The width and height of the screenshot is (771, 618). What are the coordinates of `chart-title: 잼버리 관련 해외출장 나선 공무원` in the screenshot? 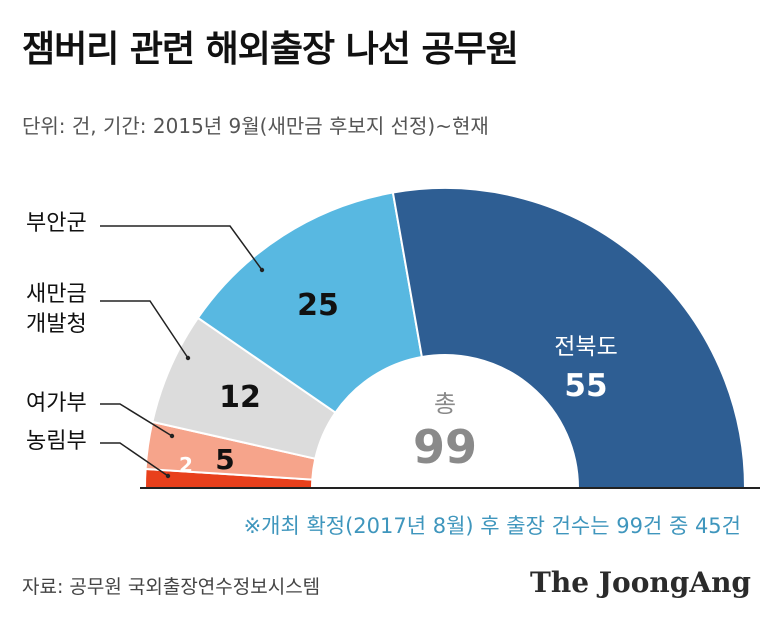 It's located at (270, 49).